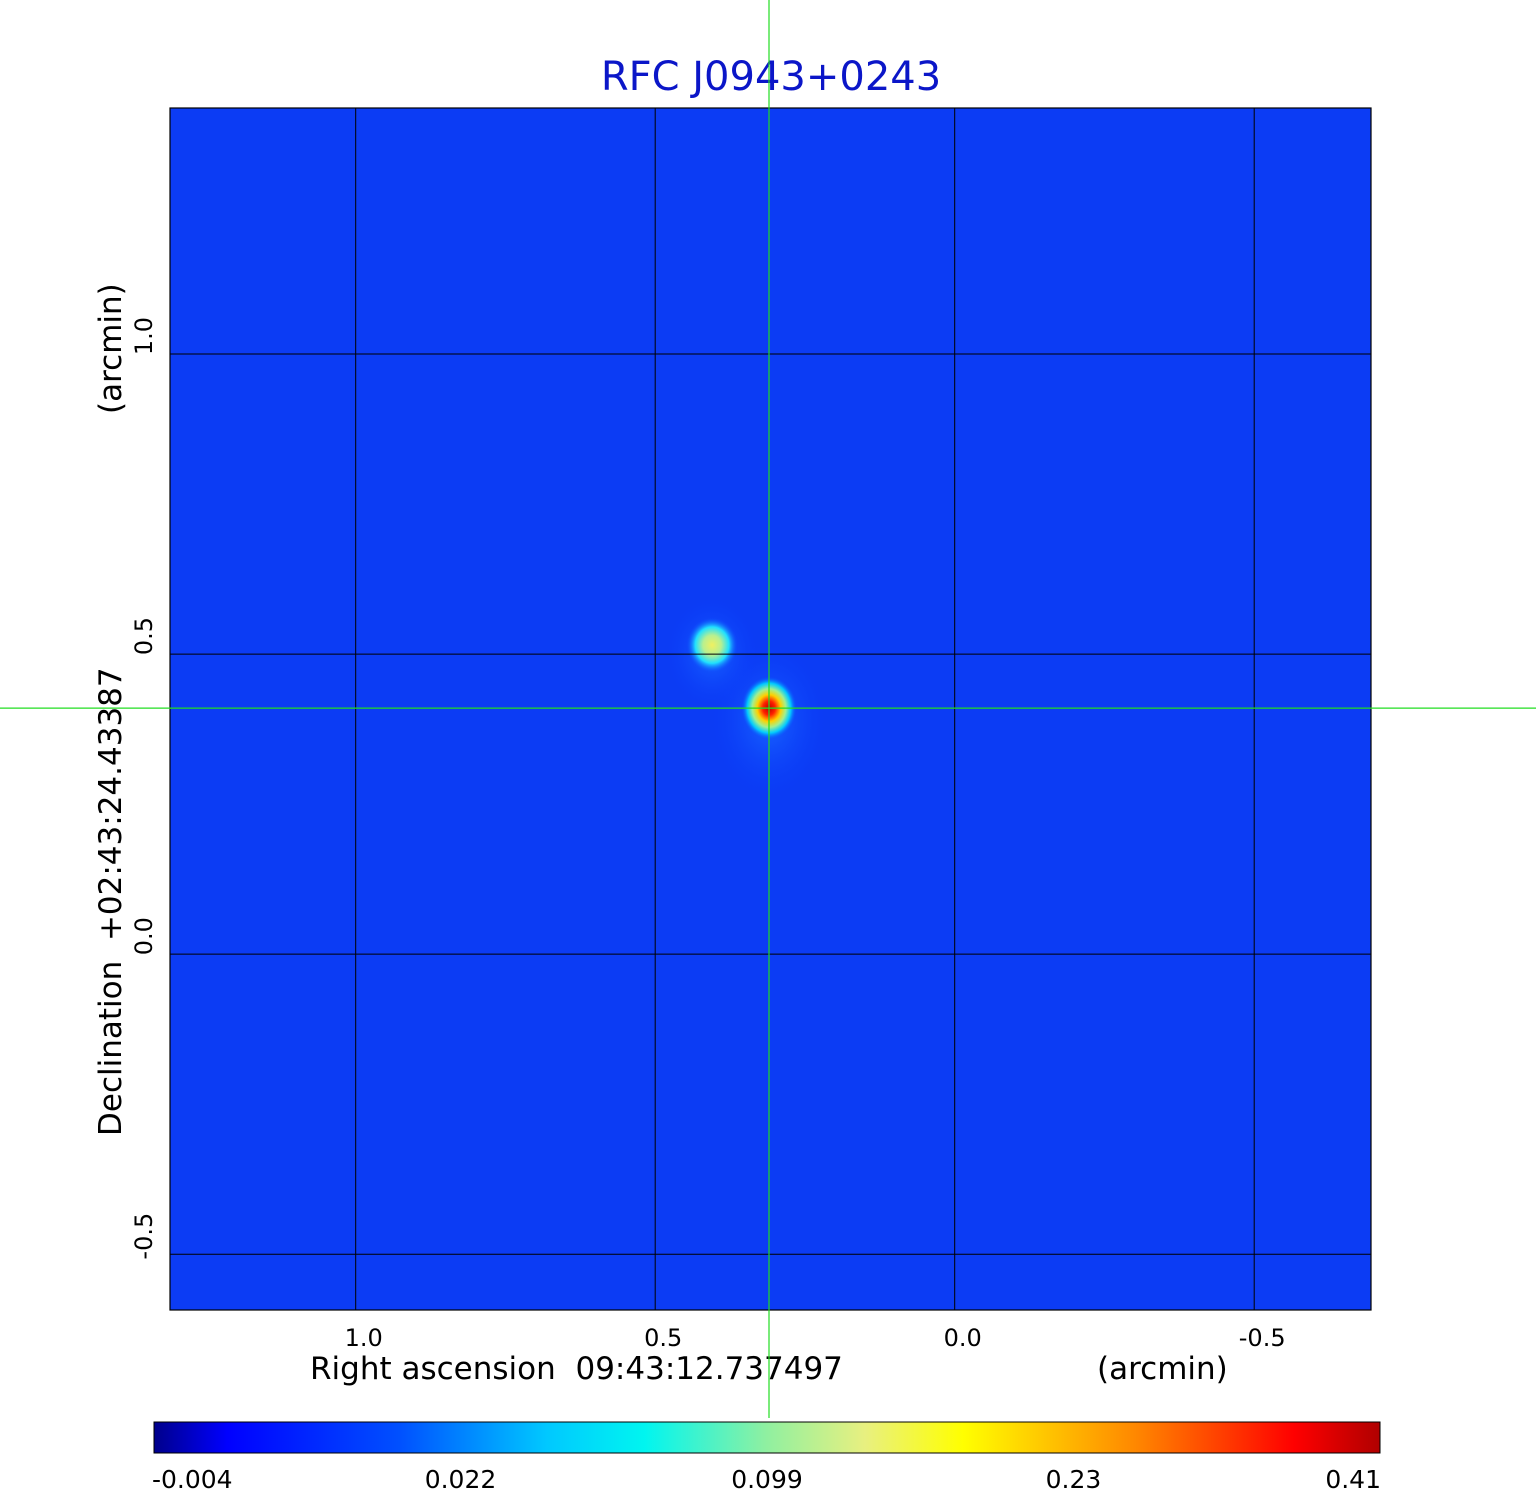 The image size is (1536, 1511). What do you see at coordinates (576, 1369) in the screenshot?
I see `x-axis-label: Right ascension 09:43:12.737497` at bounding box center [576, 1369].